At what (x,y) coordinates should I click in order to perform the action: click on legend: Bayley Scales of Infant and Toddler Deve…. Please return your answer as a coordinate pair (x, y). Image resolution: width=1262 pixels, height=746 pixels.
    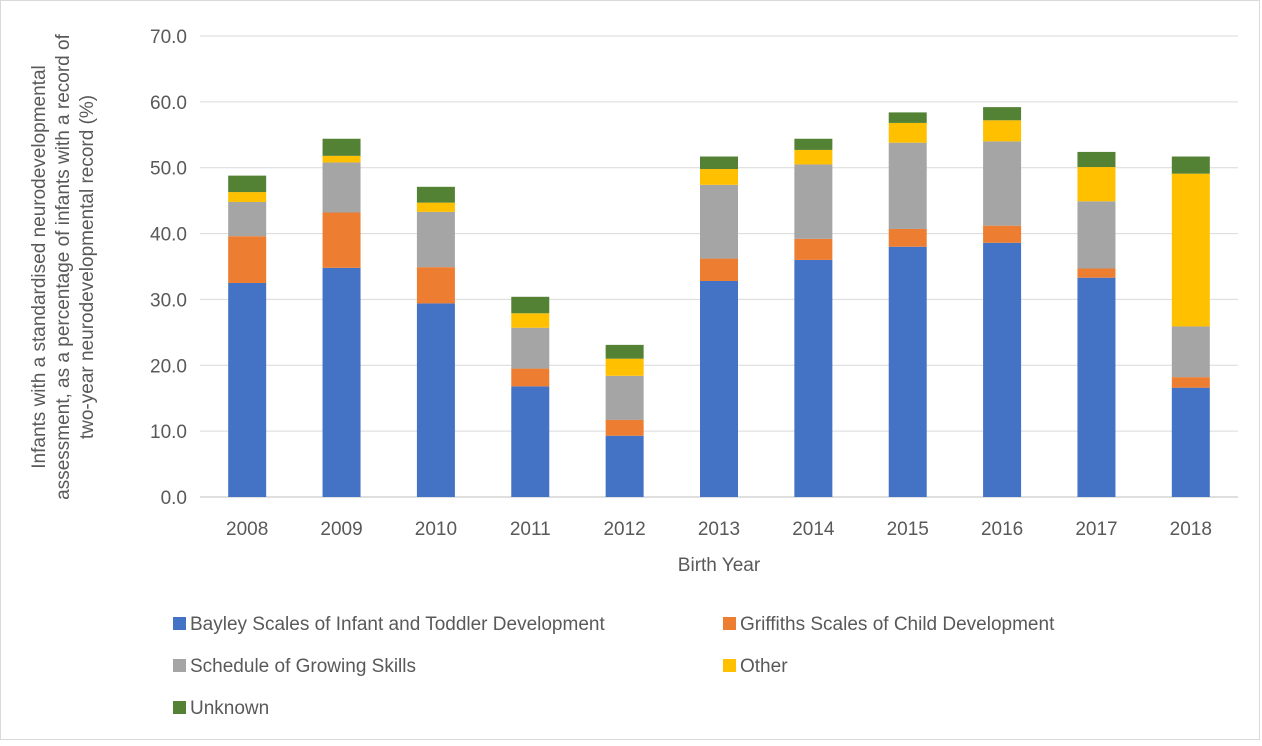
    Looking at the image, I should click on (614, 666).